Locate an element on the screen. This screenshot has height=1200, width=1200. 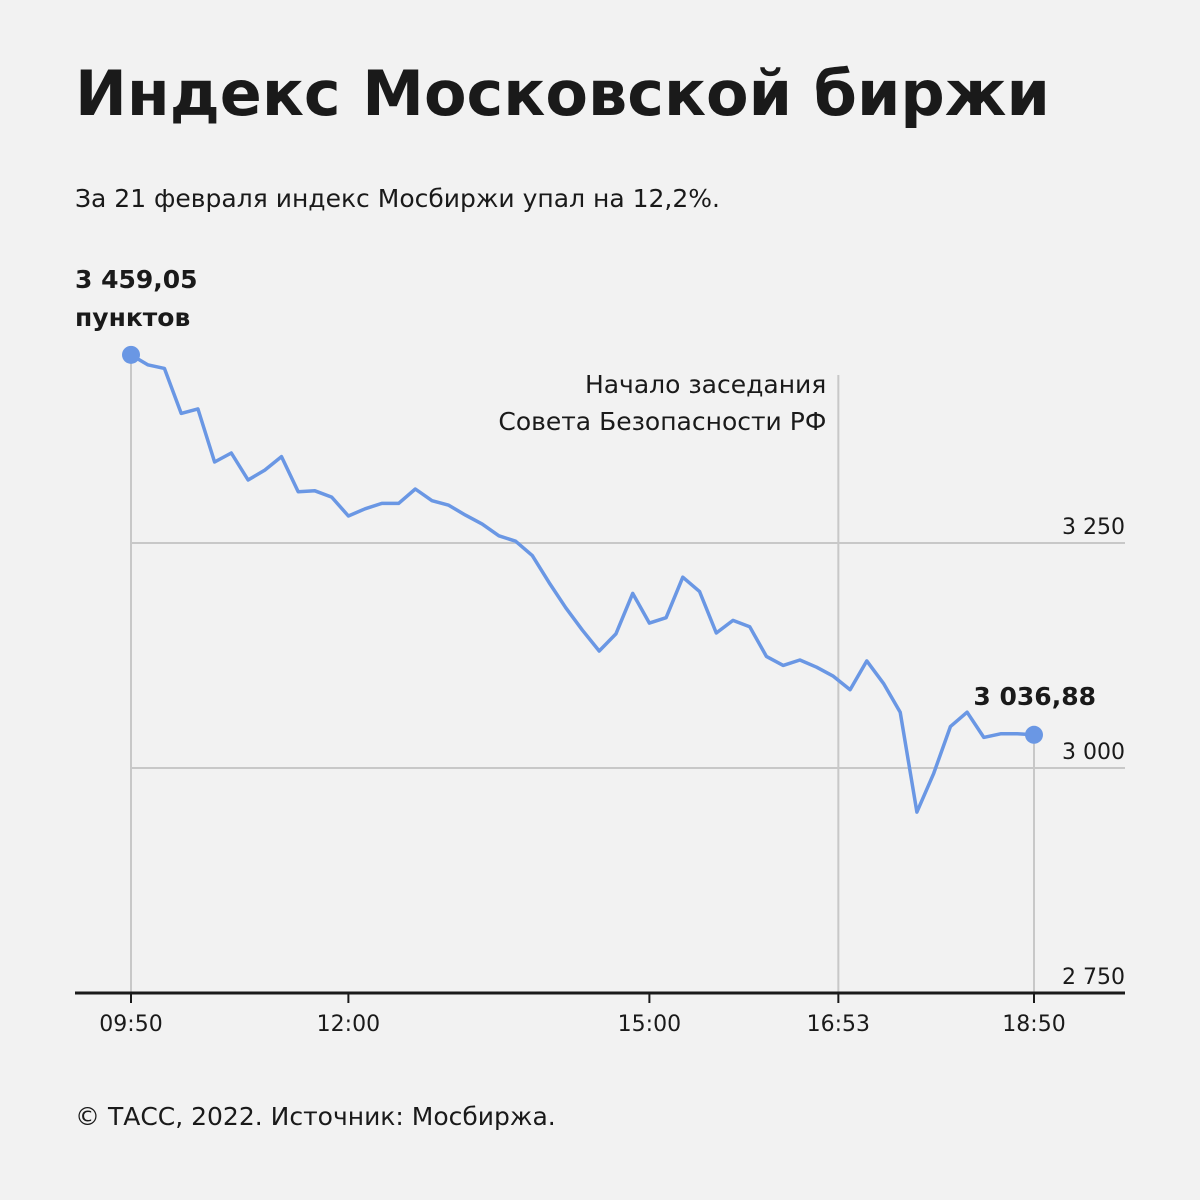
x-tick-label: 15:00 is located at coordinates (649, 1024).